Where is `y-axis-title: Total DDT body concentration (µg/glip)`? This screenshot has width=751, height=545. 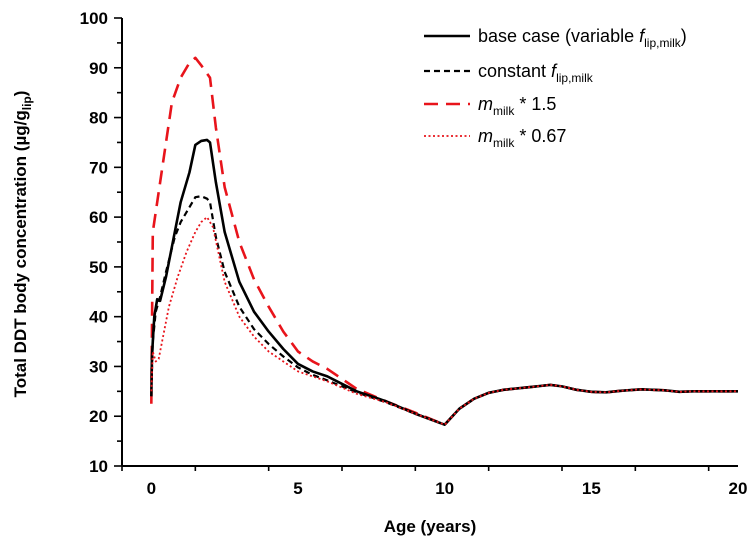 y-axis-title: Total DDT body concentration (µg/glip) is located at coordinates (22, 244).